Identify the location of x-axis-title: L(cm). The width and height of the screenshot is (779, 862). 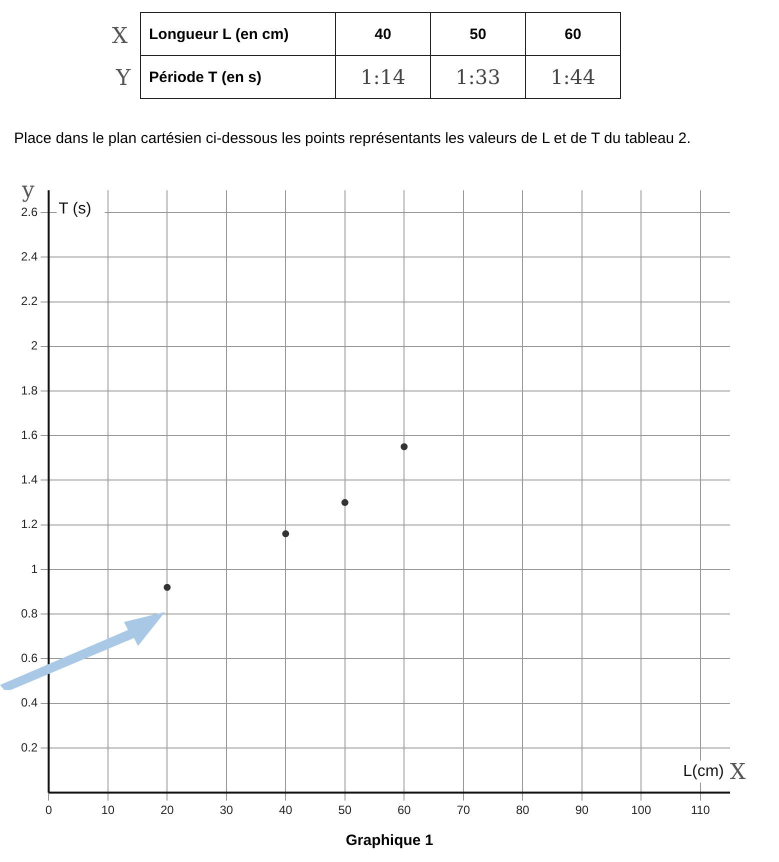
(703, 771).